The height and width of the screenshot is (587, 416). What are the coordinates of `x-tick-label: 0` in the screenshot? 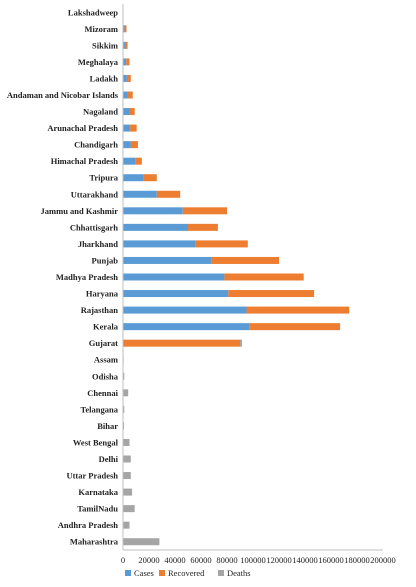 It's located at (123, 560).